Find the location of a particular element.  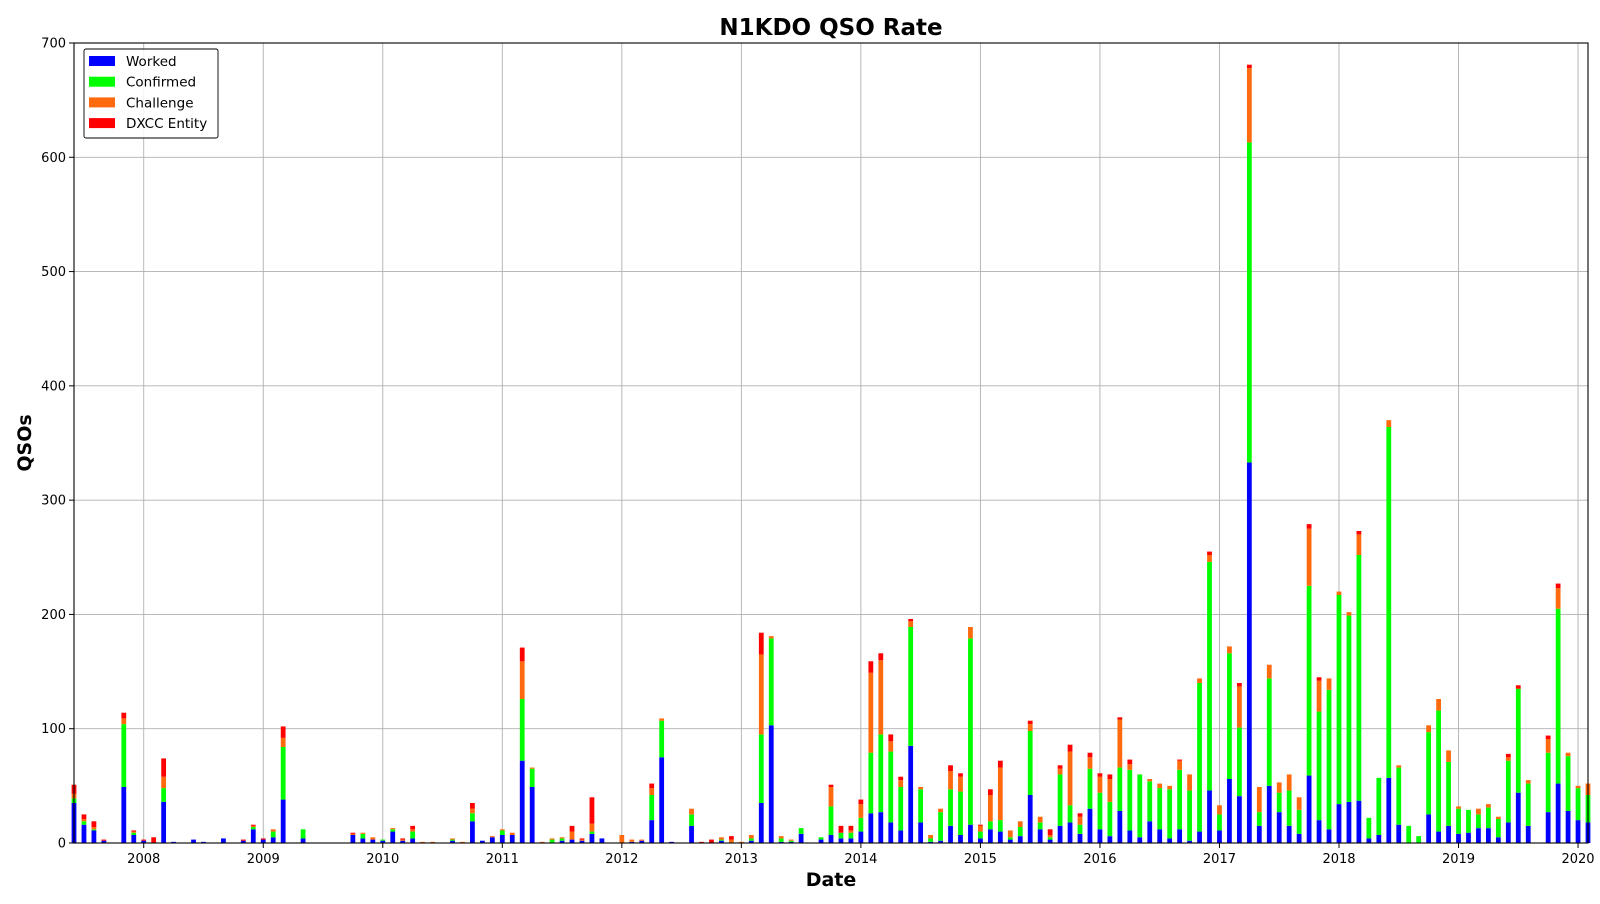

x-tick-label: 2012 is located at coordinates (621, 859).